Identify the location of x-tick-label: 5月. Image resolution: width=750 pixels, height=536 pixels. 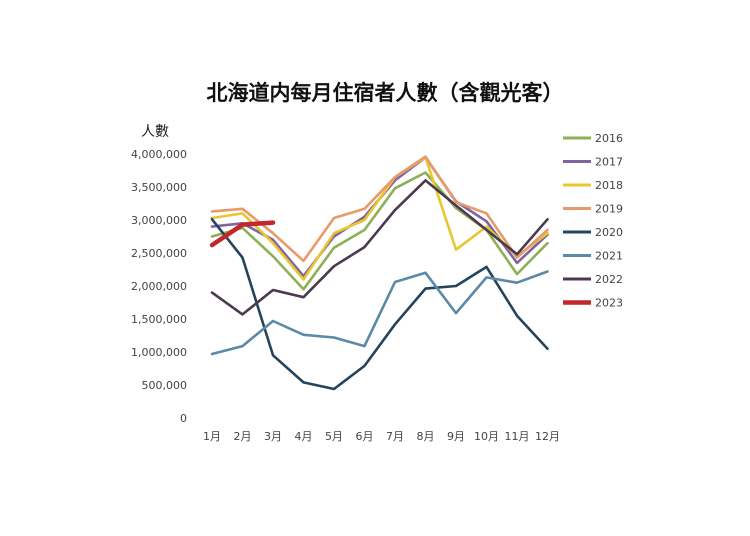
(334, 436).